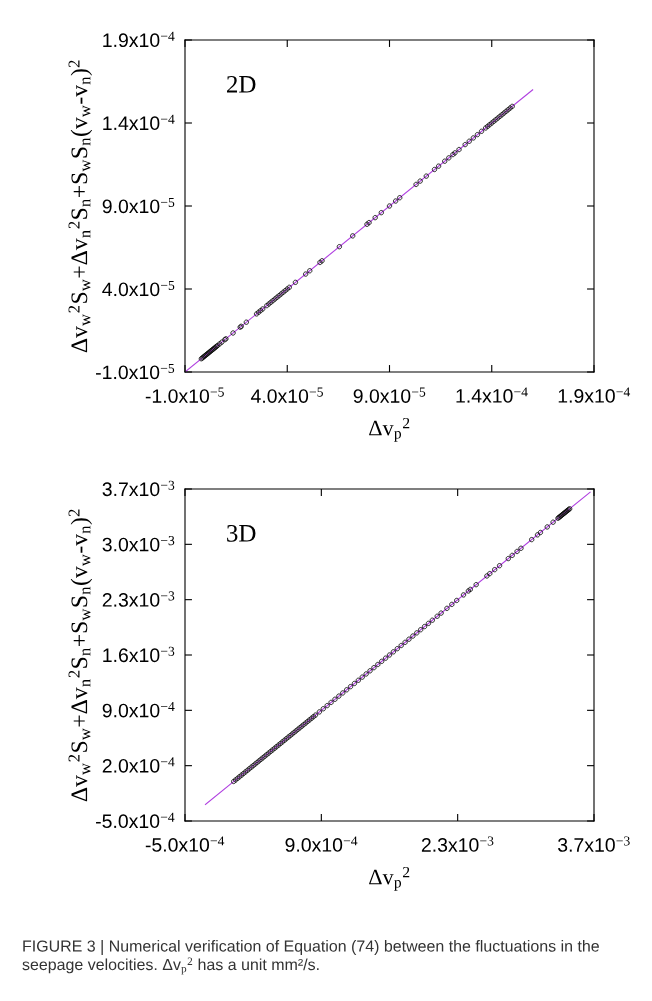  I want to click on x-tick-label: 1.4x10$^{−4}$, so click(492, 395).